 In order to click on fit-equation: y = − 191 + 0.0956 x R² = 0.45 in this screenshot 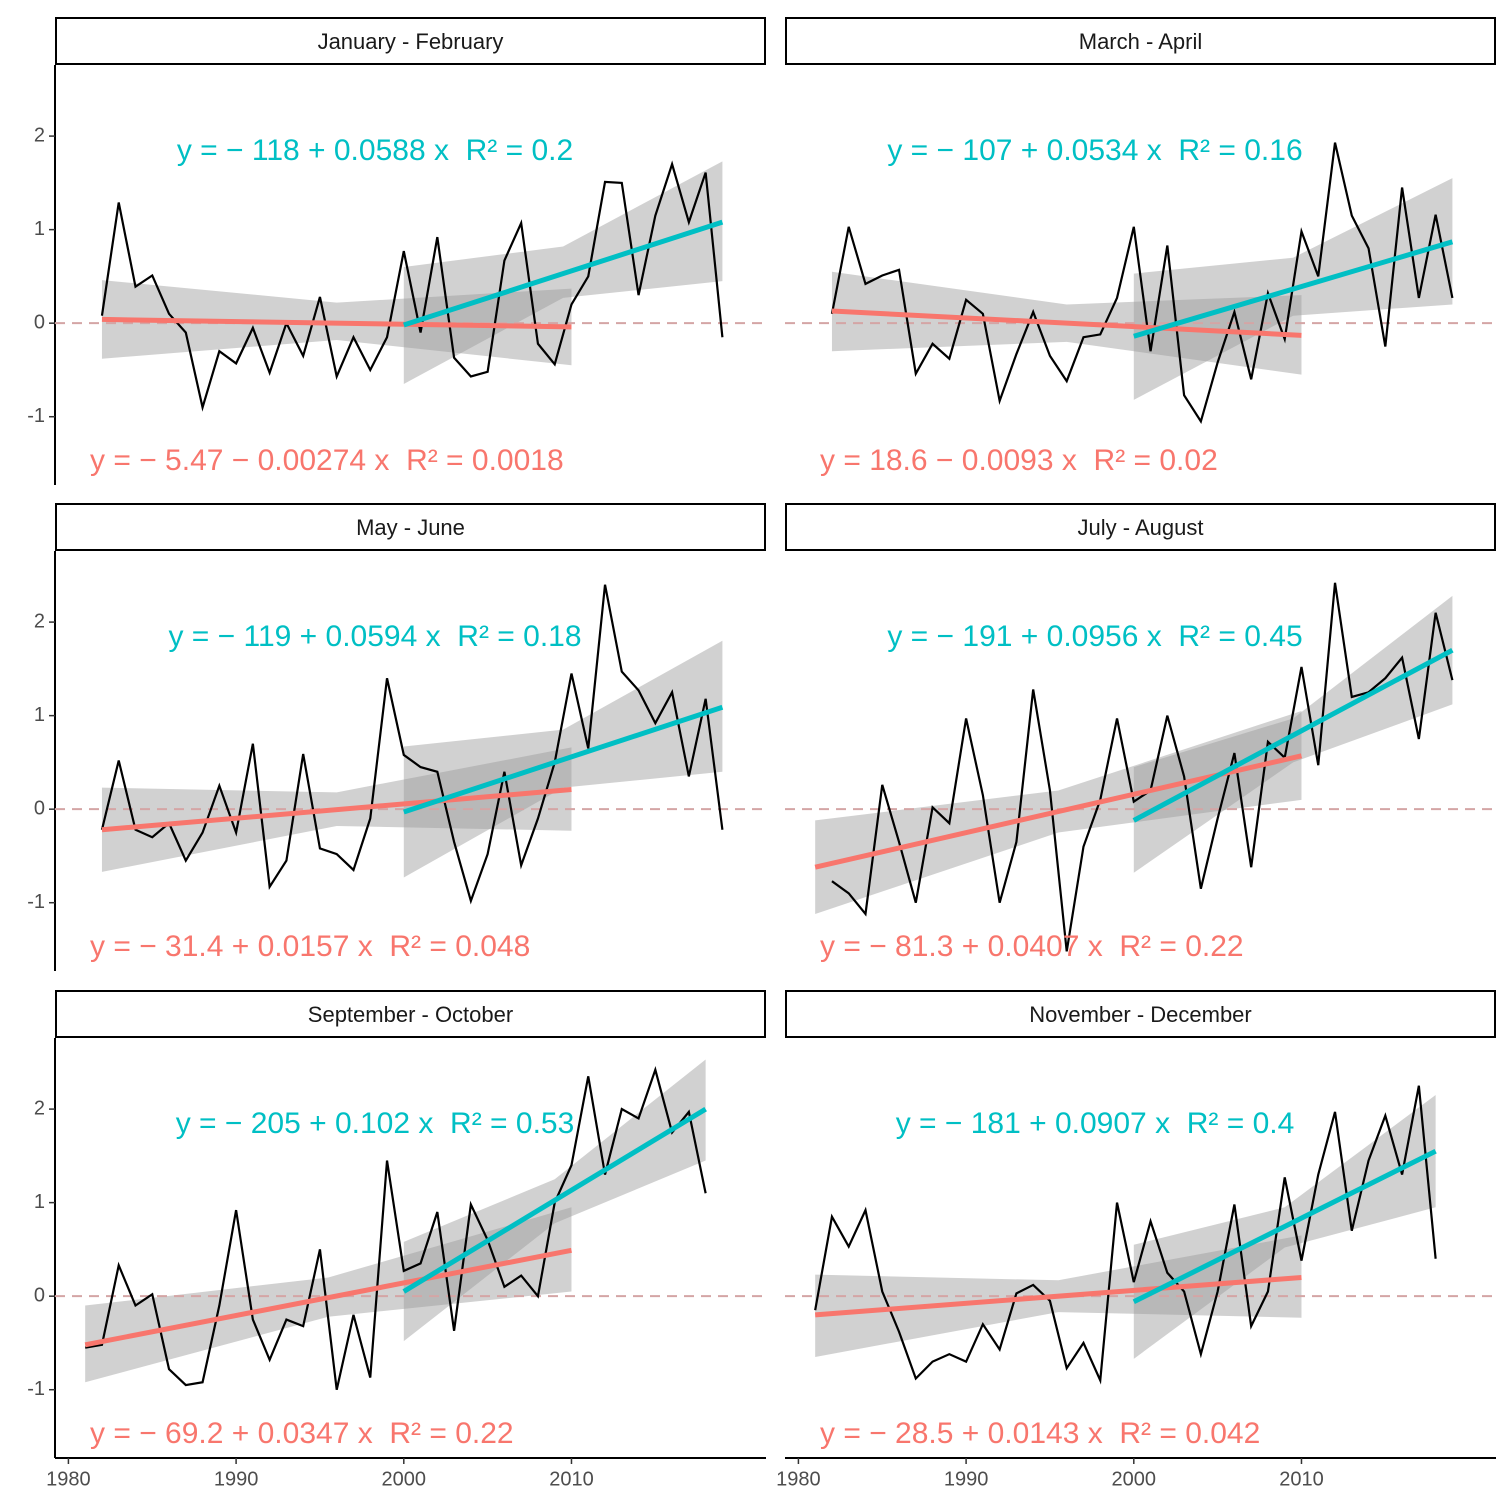, I will do `click(1094, 636)`.